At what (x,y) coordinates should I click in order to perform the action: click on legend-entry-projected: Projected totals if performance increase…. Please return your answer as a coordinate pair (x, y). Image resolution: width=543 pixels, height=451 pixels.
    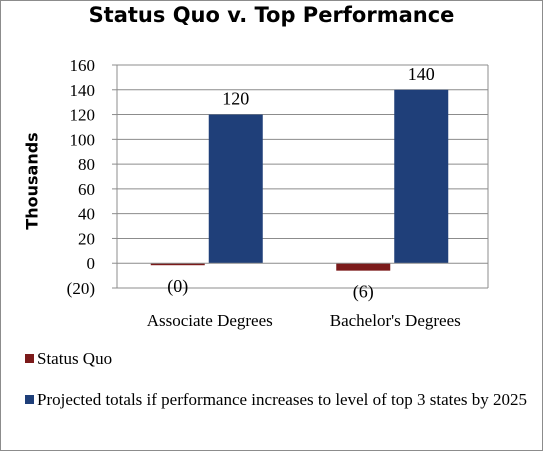
    Looking at the image, I should click on (277, 399).